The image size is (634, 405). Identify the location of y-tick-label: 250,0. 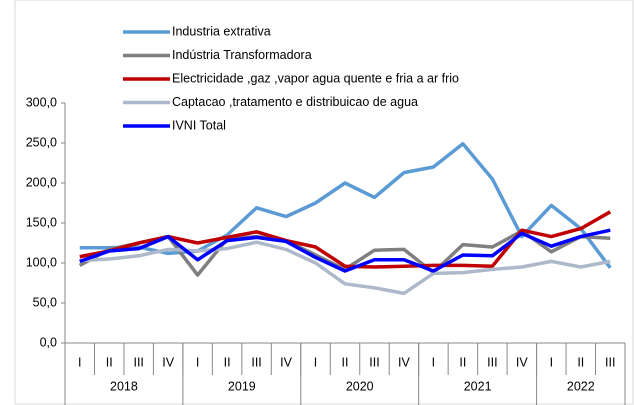
(41, 142).